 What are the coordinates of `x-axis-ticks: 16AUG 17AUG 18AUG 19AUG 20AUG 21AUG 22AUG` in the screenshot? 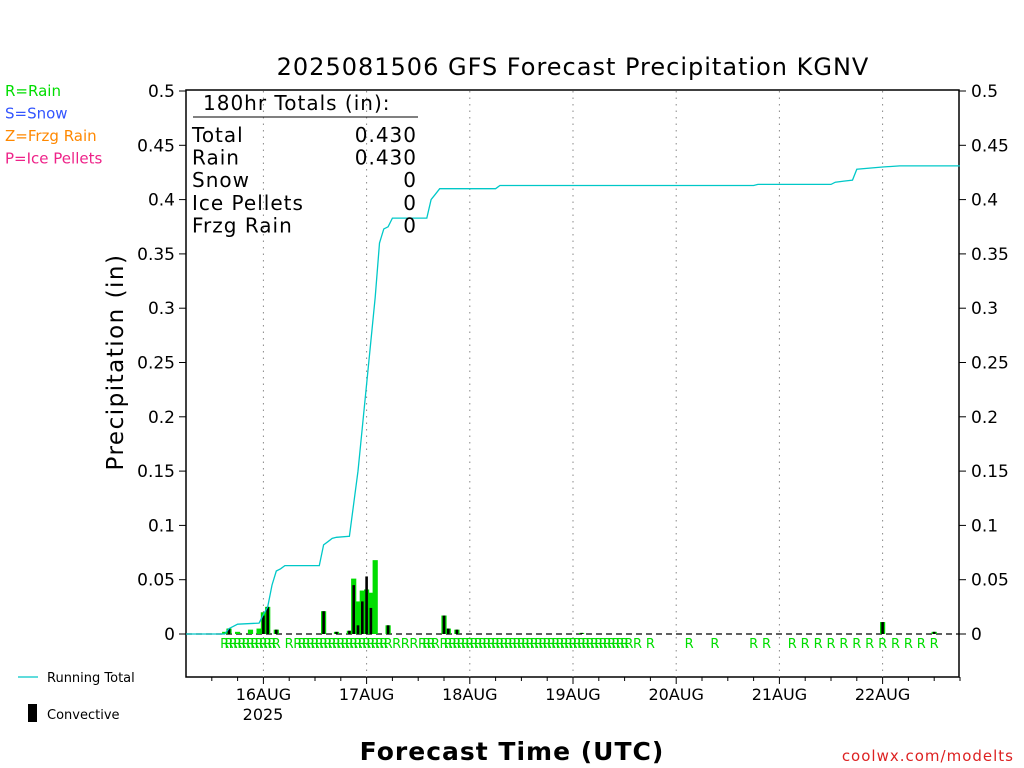 It's located at (586, 690).